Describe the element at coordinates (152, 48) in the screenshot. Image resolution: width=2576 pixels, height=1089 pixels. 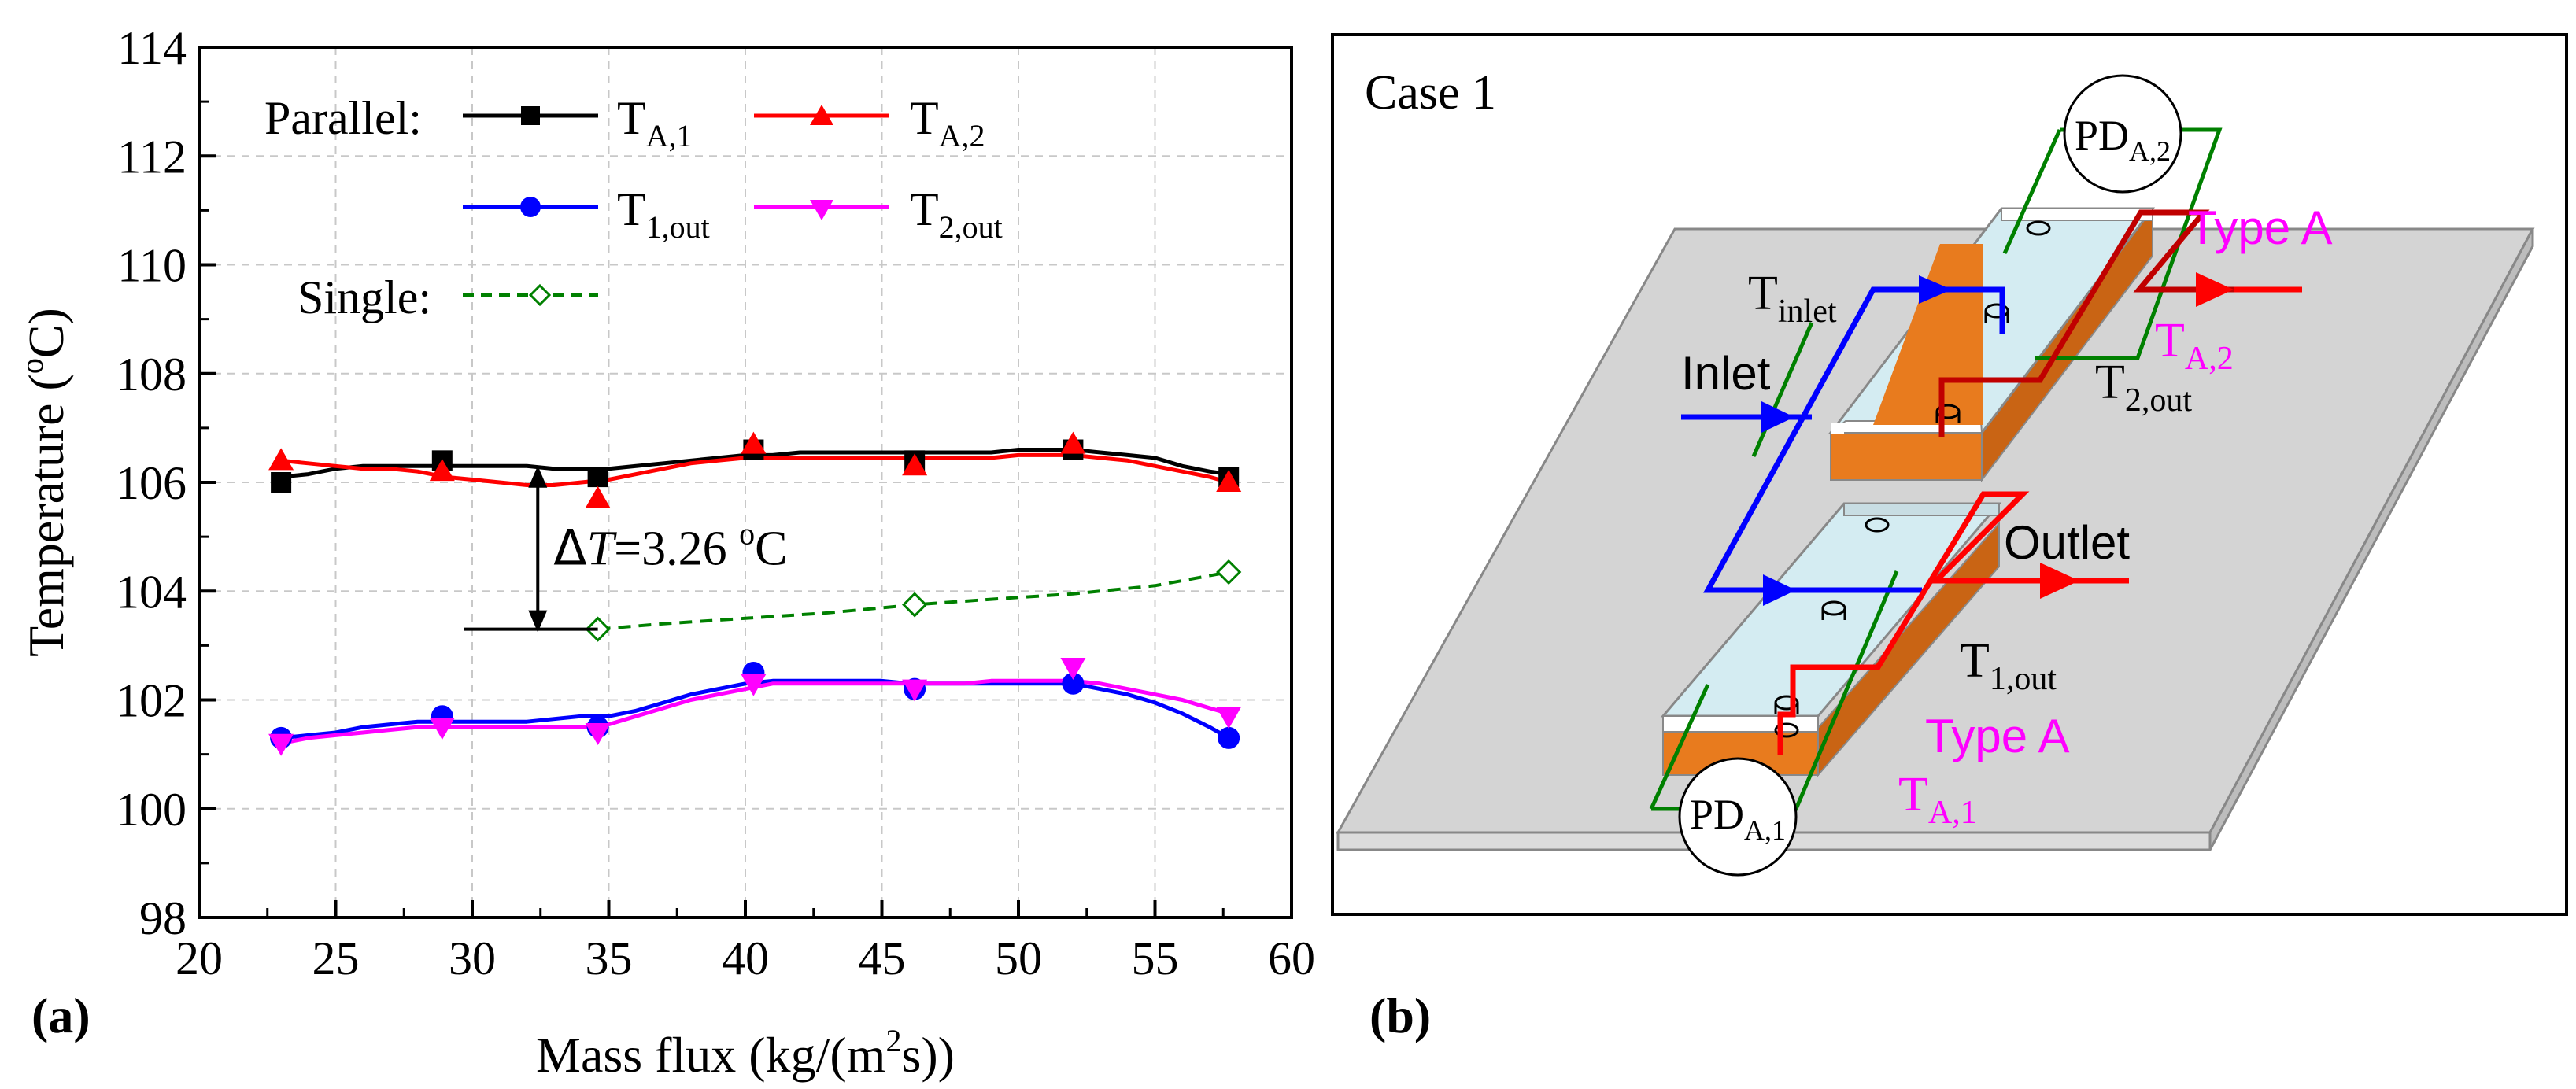
I see `y-tick-label: 114` at that location.